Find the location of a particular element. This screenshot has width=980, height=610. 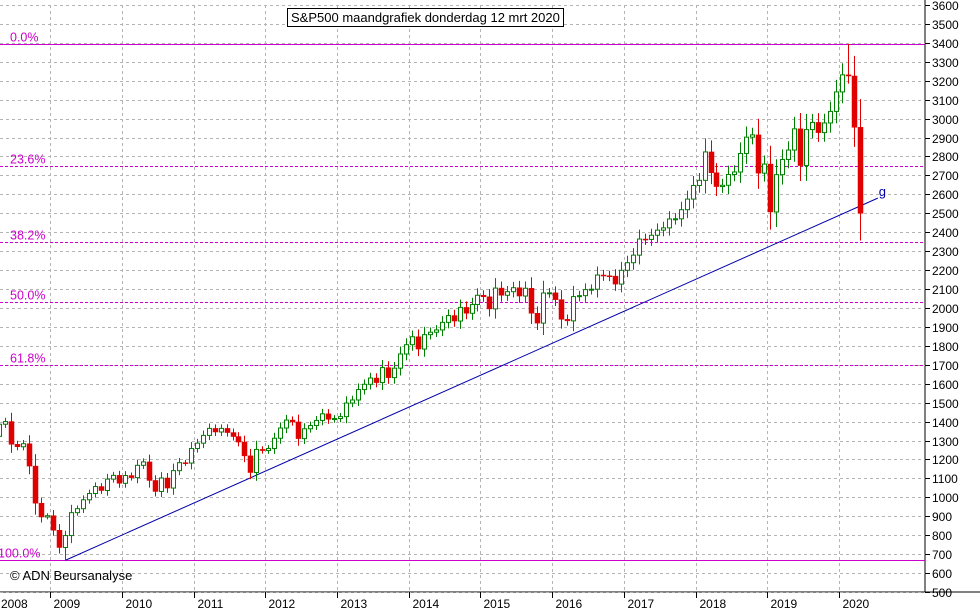

y-tick-label: 2100 is located at coordinates (945, 290).